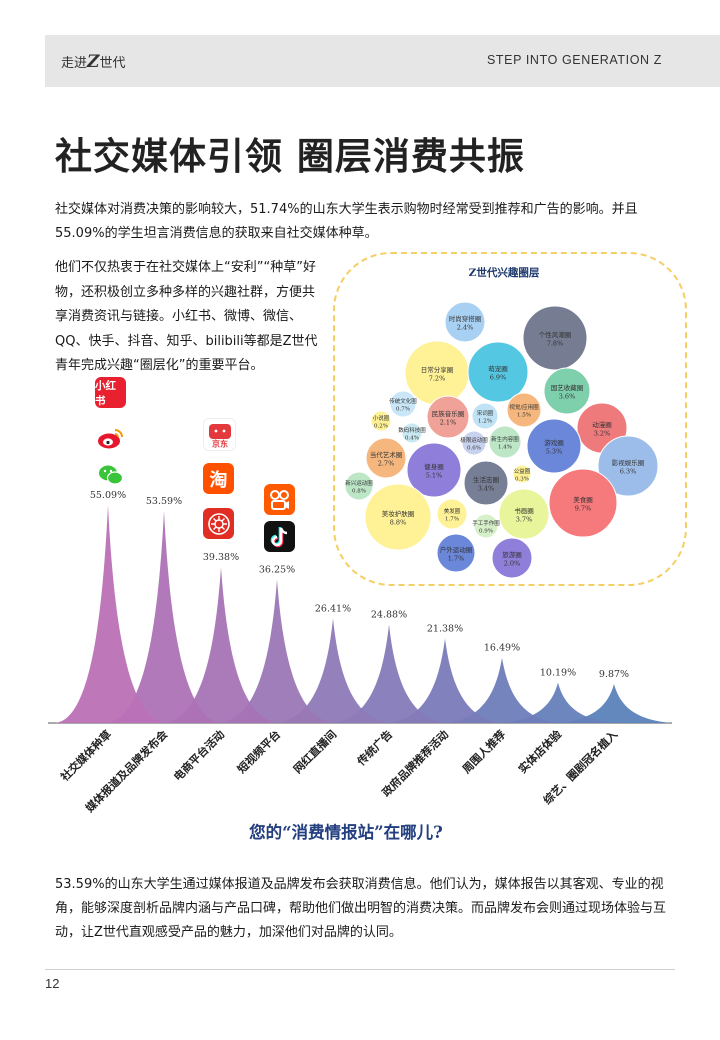 Image resolution: width=720 pixels, height=1040 pixels. Describe the element at coordinates (485, 422) in the screenshot. I see `bubble-value: 1.2%` at that location.